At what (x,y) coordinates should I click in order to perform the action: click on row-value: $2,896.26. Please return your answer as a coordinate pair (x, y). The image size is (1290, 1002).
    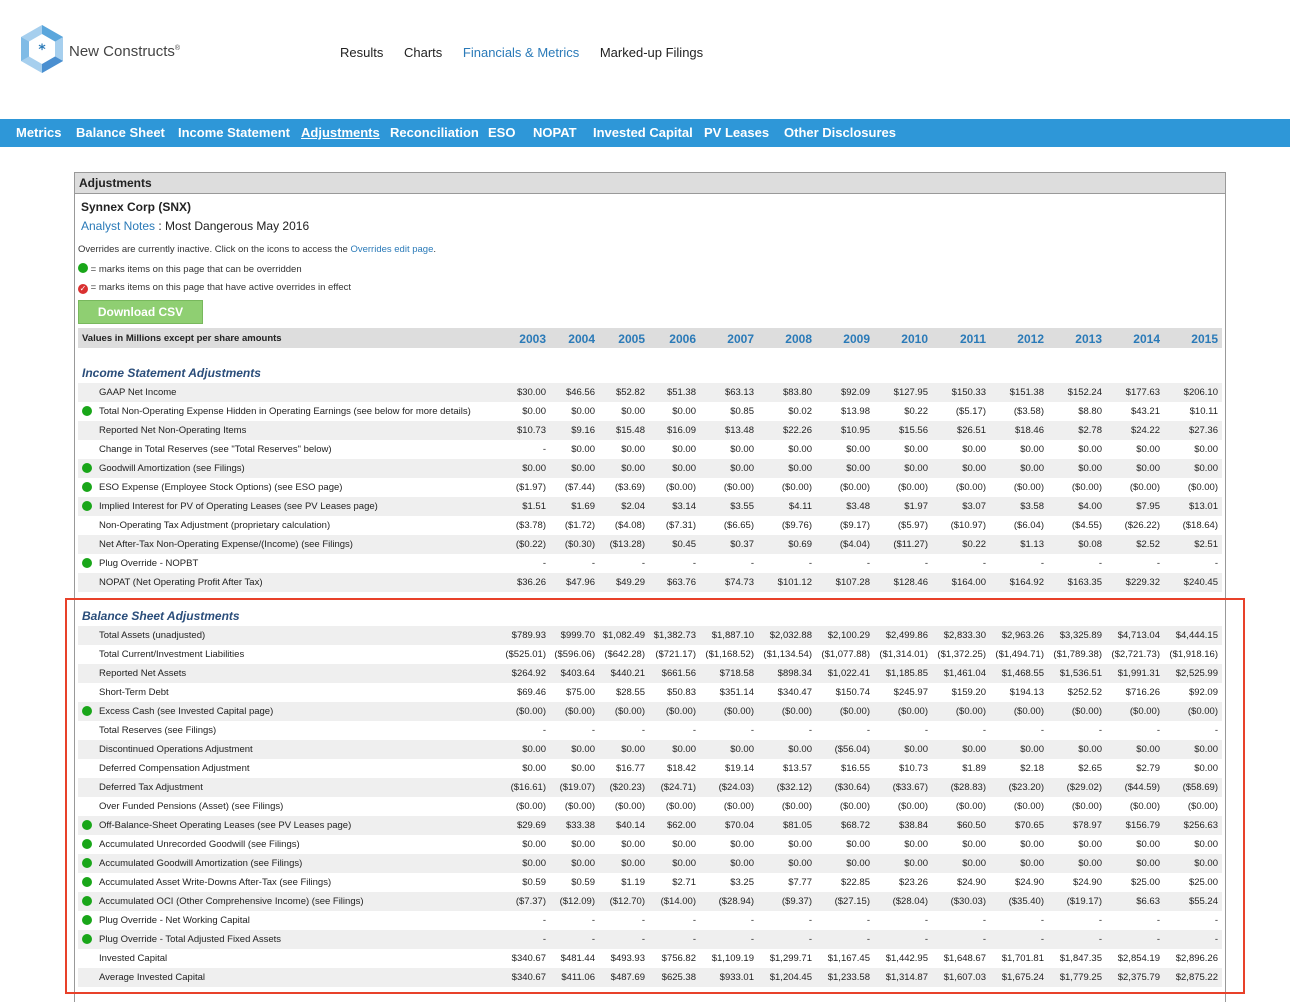
    Looking at the image, I should click on (1196, 958).